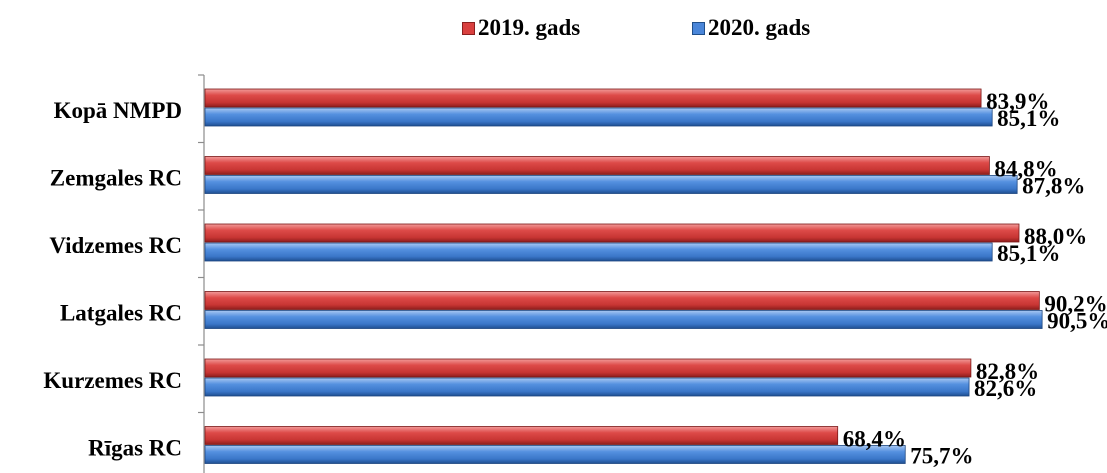 This screenshot has width=1107, height=473. What do you see at coordinates (121, 313) in the screenshot?
I see `category-label: Latgales RC` at bounding box center [121, 313].